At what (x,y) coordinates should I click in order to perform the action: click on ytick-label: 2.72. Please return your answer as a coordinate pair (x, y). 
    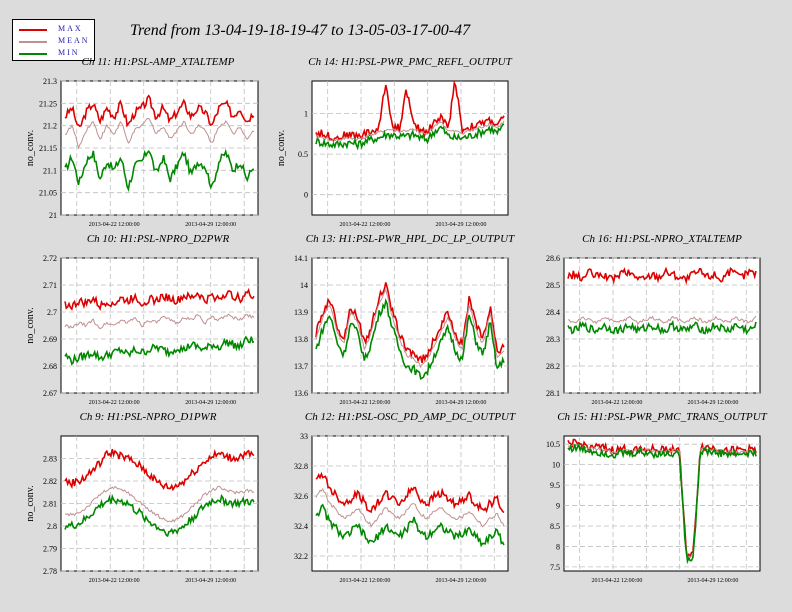
    Looking at the image, I should click on (50, 258).